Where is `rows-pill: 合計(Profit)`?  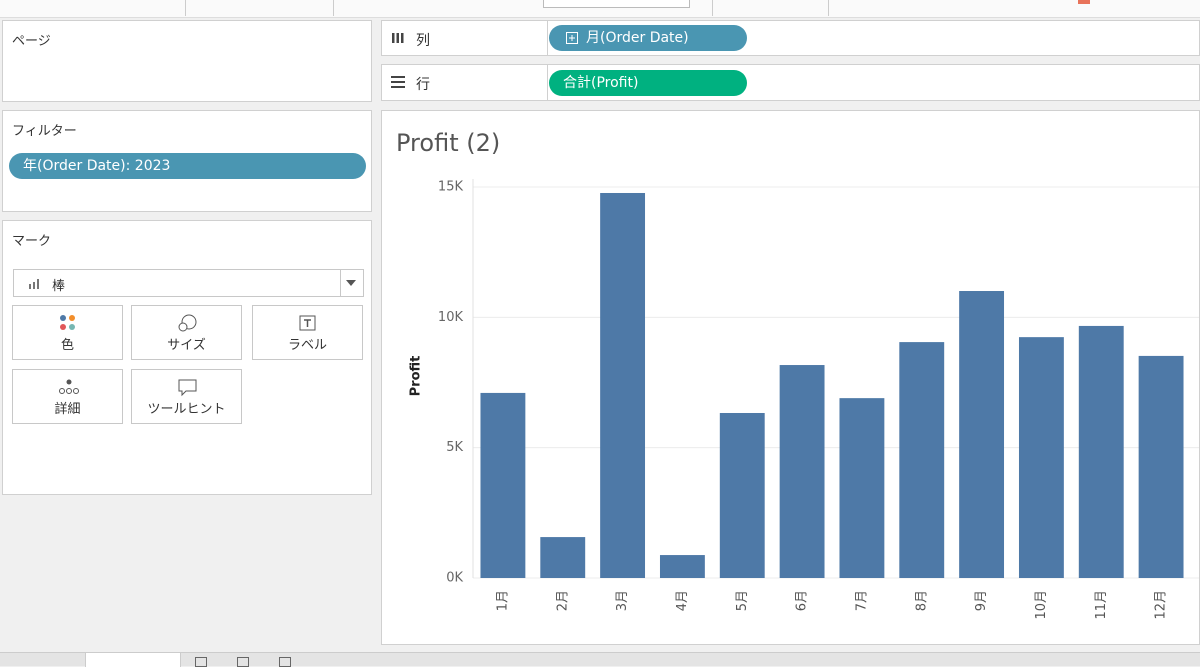 rows-pill: 合計(Profit) is located at coordinates (648, 83).